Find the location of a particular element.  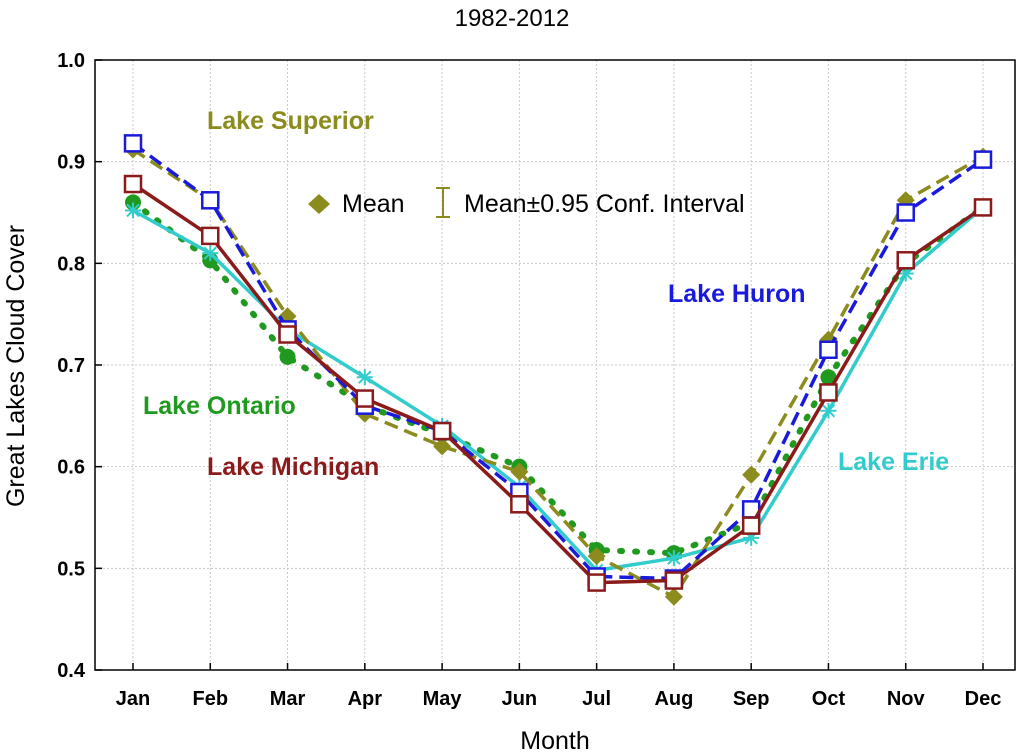

x-tick-label: Apr is located at coordinates (365, 699).